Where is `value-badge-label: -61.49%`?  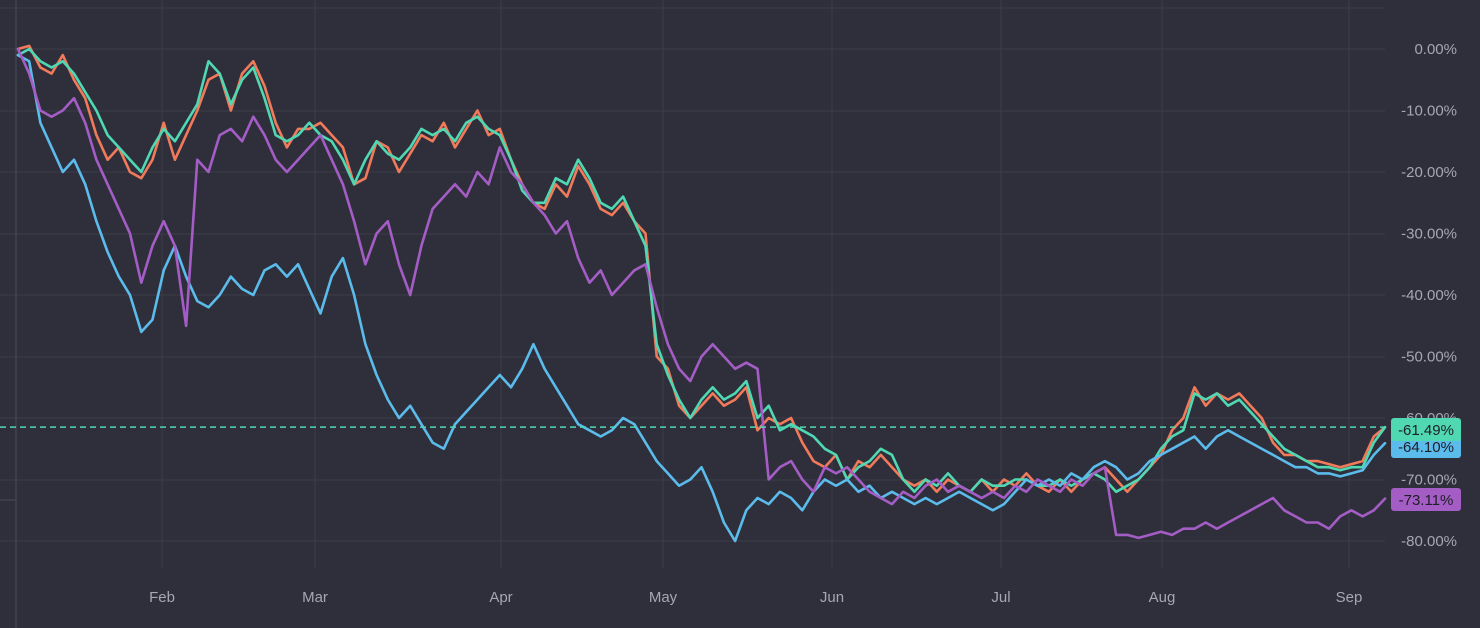
value-badge-label: -61.49% is located at coordinates (1426, 430).